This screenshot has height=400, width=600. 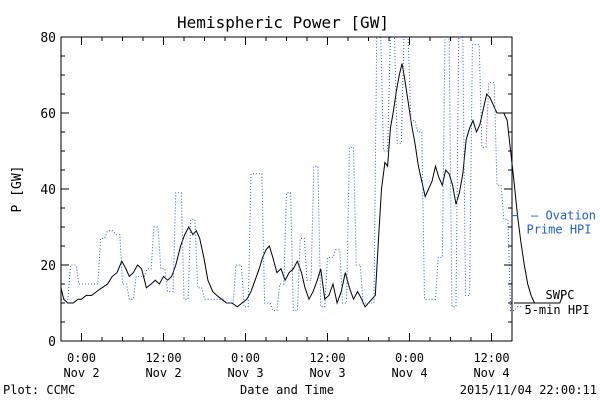 What do you see at coordinates (52, 342) in the screenshot?
I see `y-tick-label: 0` at bounding box center [52, 342].